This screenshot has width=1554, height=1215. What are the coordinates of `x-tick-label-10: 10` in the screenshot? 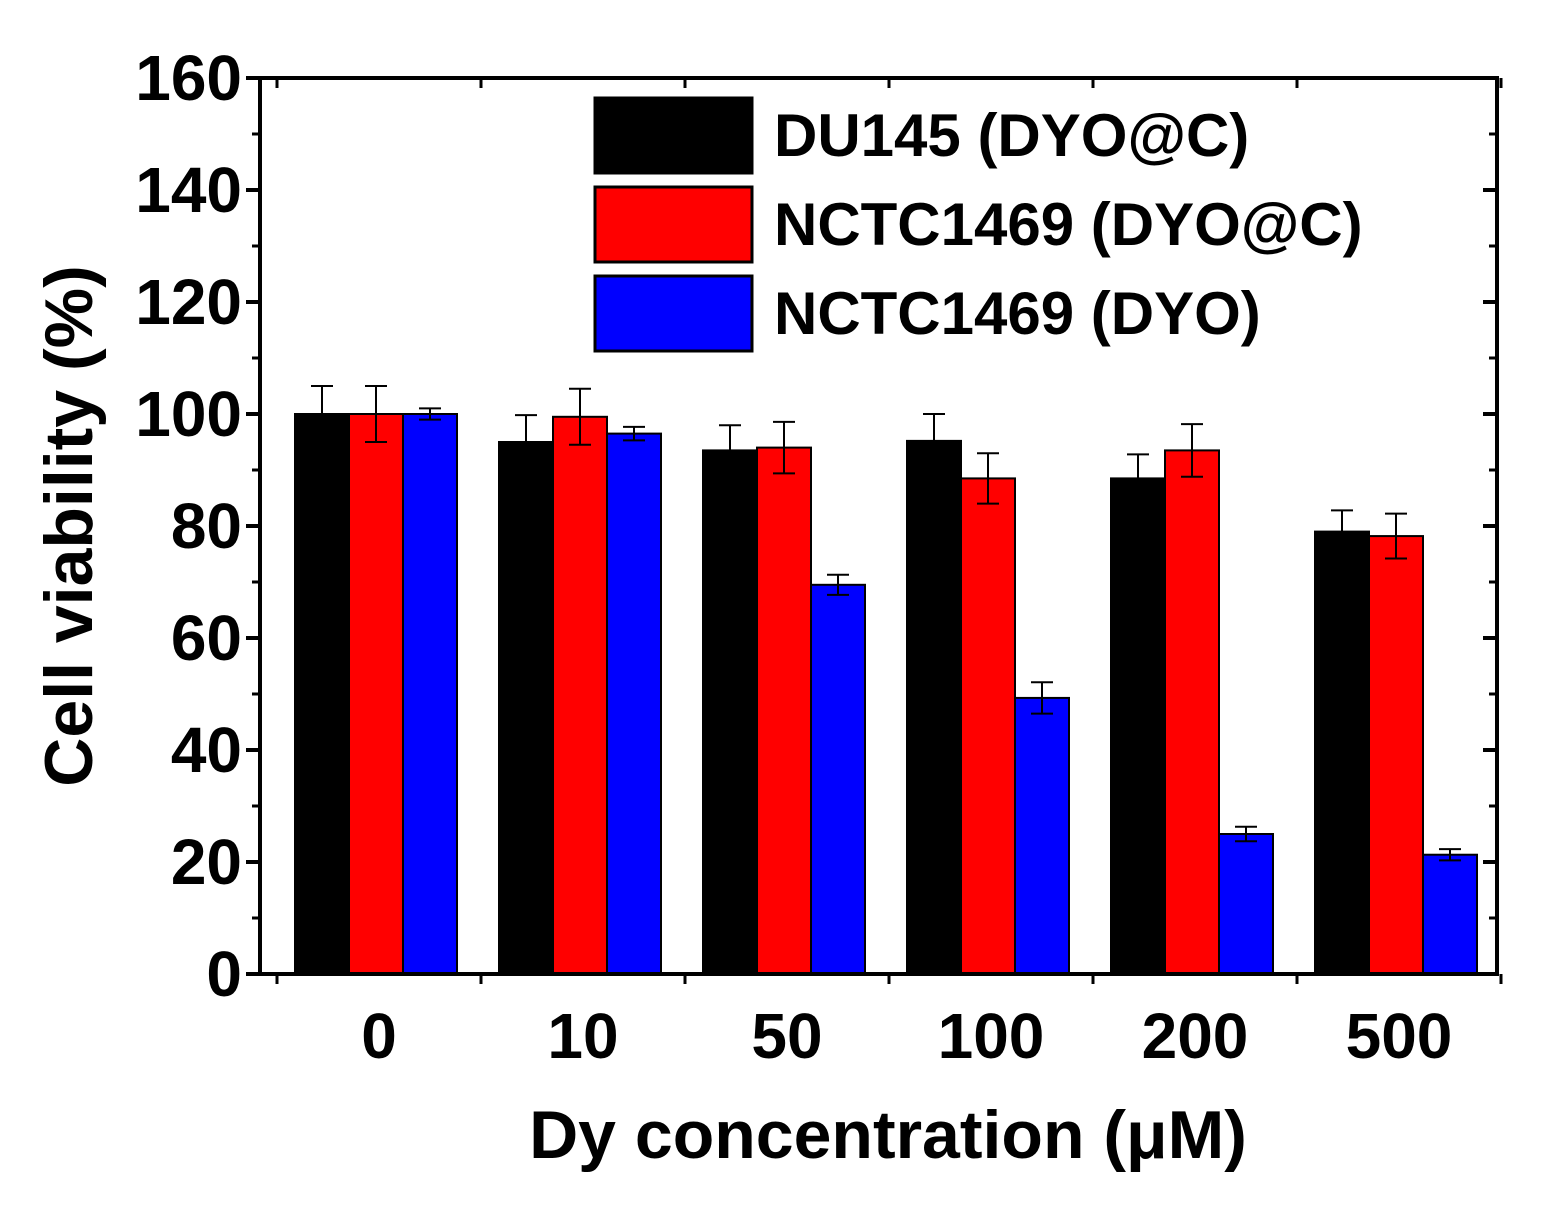 It's located at (582, 1036).